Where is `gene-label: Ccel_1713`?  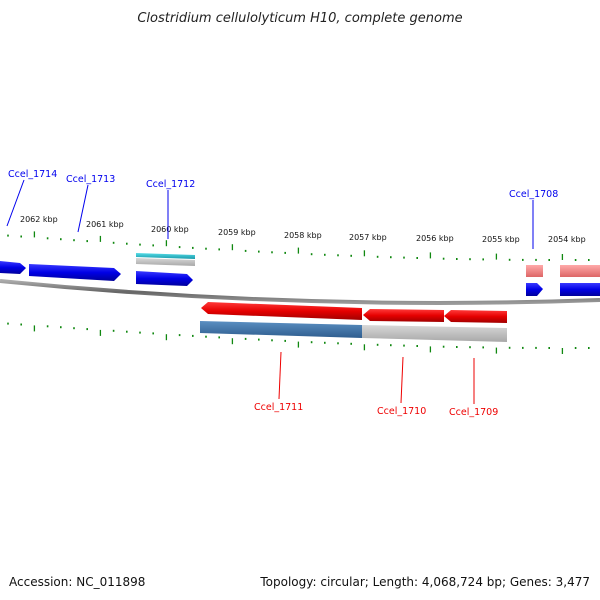 gene-label: Ccel_1713 is located at coordinates (90, 179).